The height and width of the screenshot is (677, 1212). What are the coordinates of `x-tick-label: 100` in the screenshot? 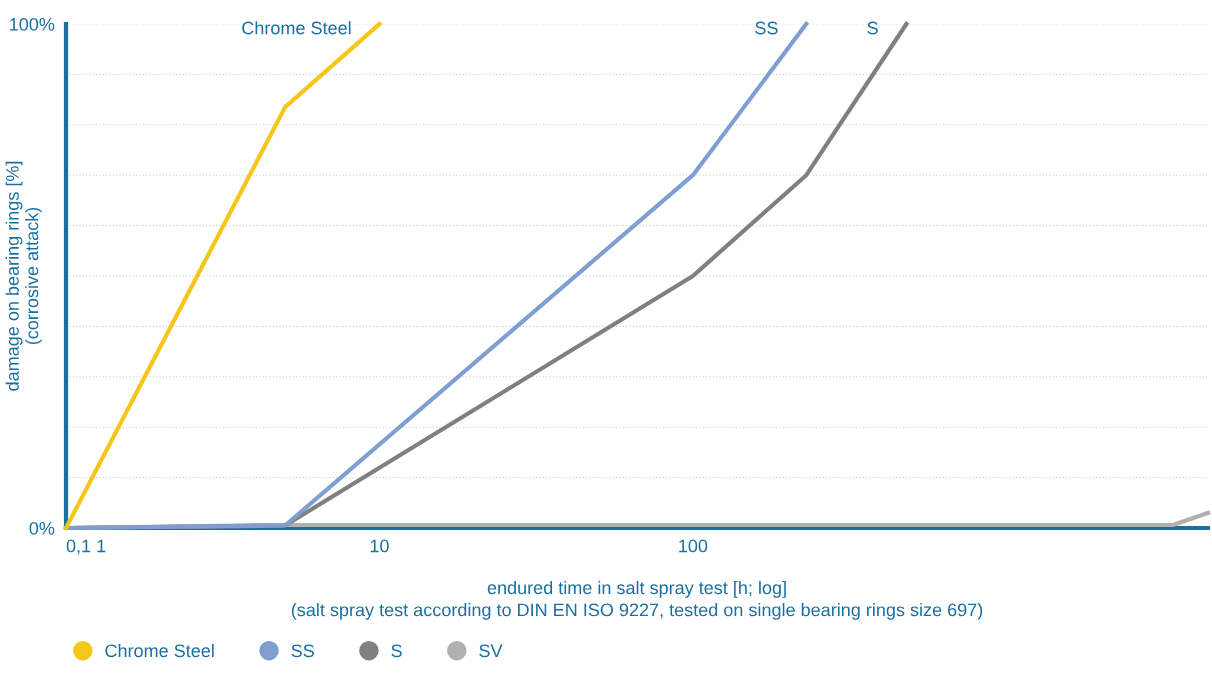 It's located at (693, 546).